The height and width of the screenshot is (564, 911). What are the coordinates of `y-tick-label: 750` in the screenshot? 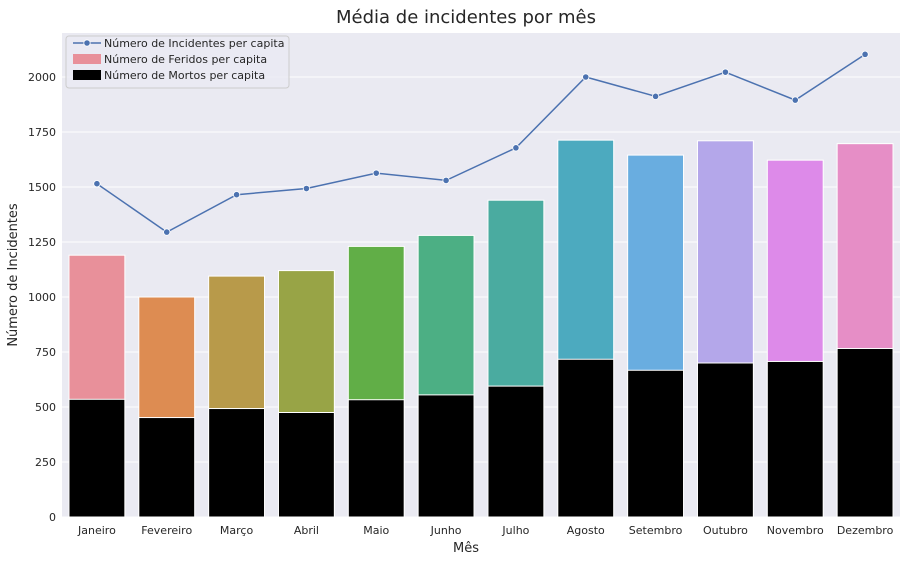 It's located at (45, 352).